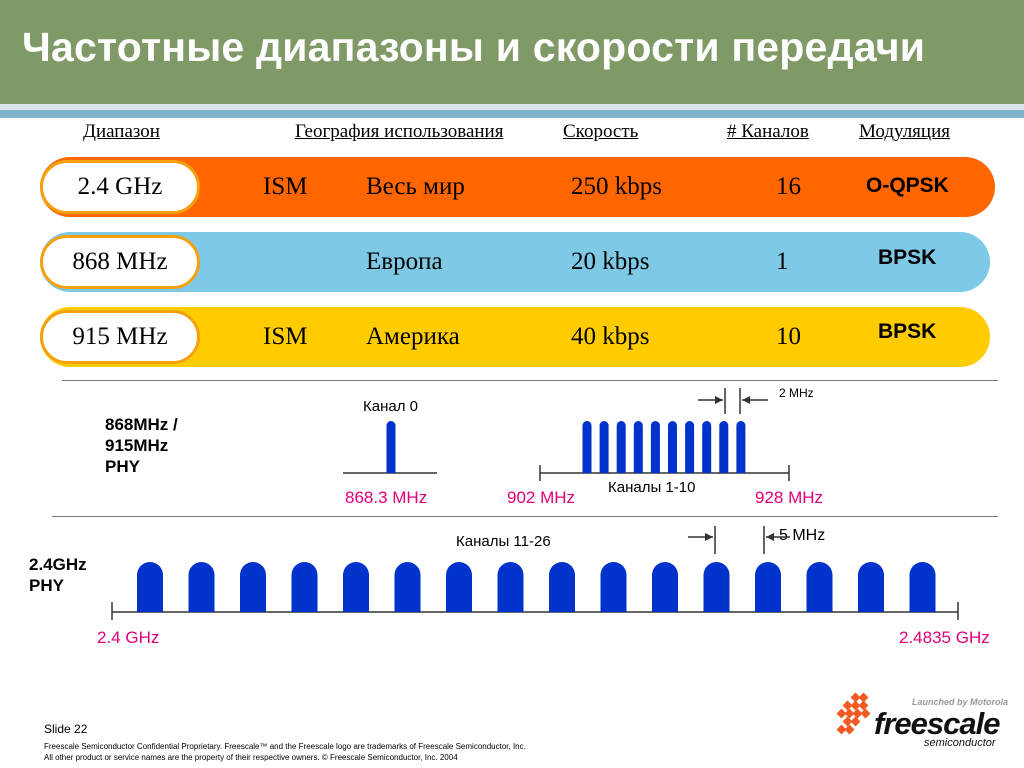  Describe the element at coordinates (404, 261) in the screenshot. I see `band-region: Европа` at that location.